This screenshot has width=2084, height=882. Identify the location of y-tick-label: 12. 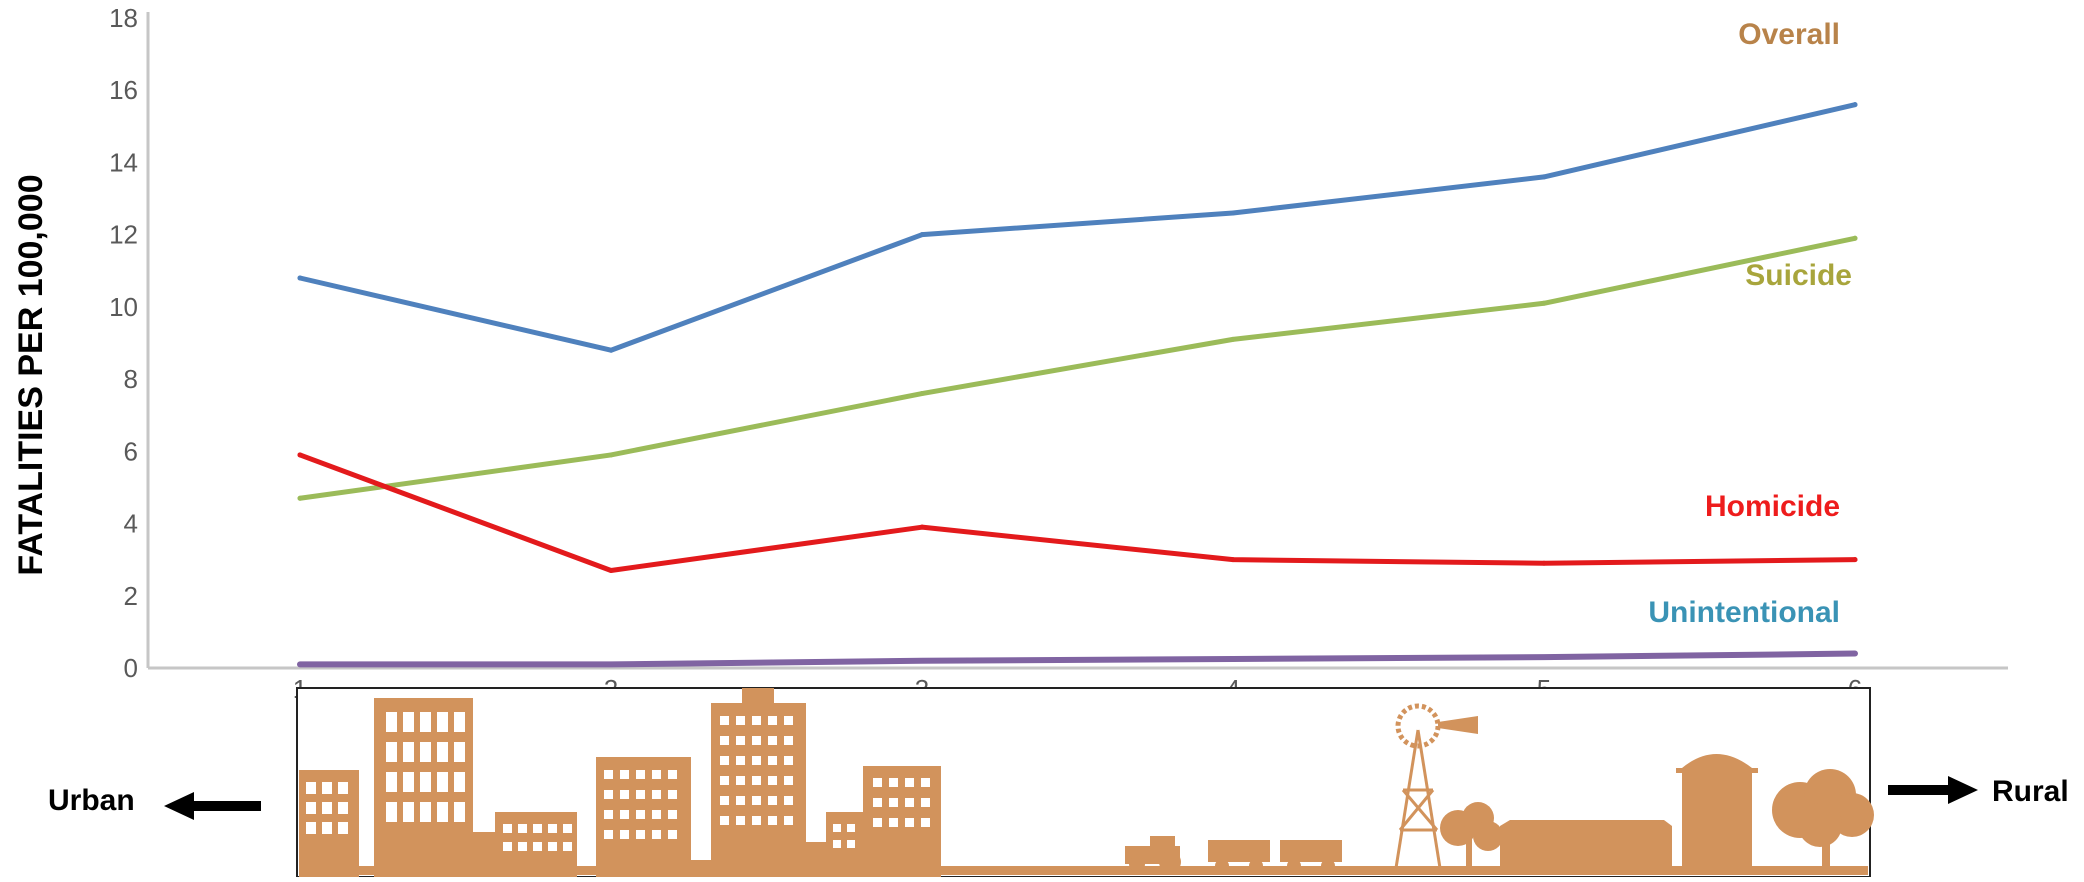
(123, 235).